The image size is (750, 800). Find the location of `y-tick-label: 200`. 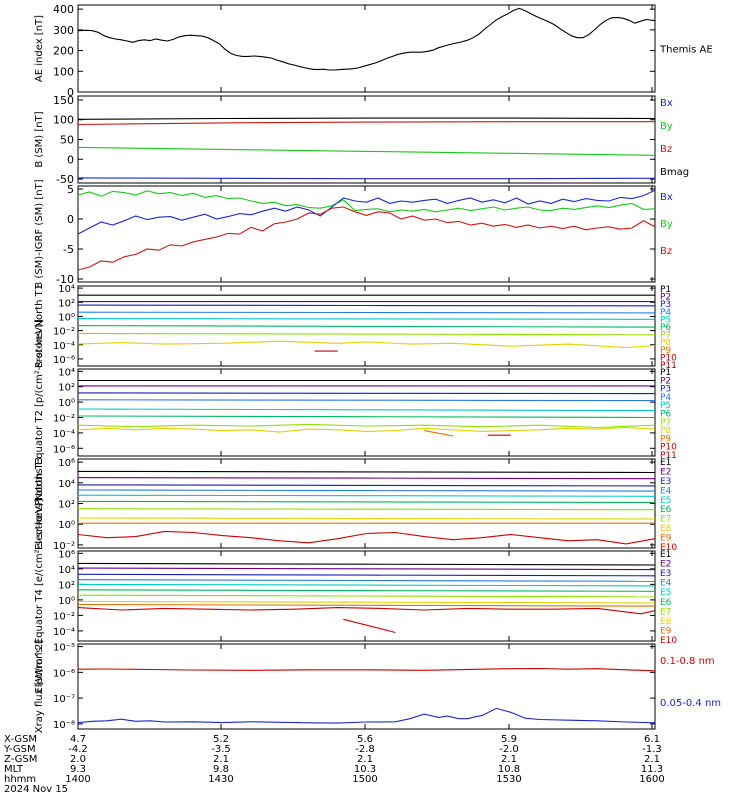

y-tick-label: 200 is located at coordinates (63, 51).